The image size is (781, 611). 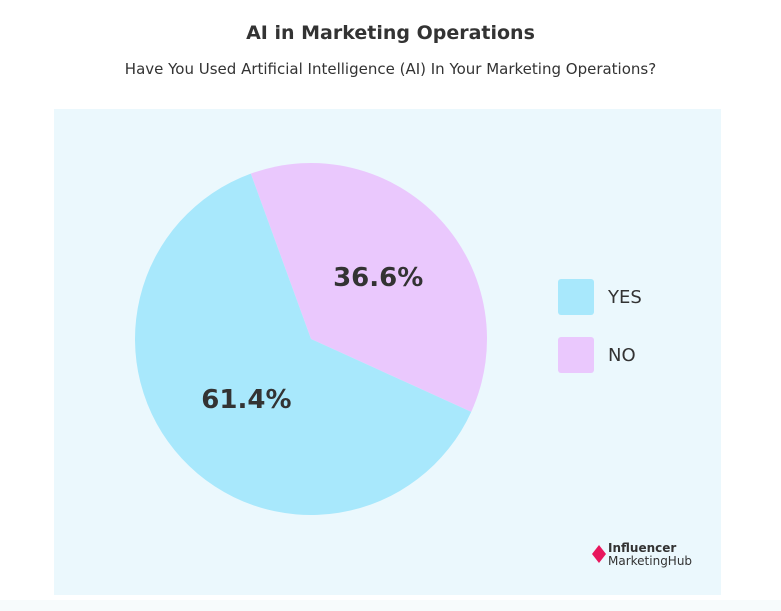 I want to click on chart-legend: YES NO, so click(x=600, y=337).